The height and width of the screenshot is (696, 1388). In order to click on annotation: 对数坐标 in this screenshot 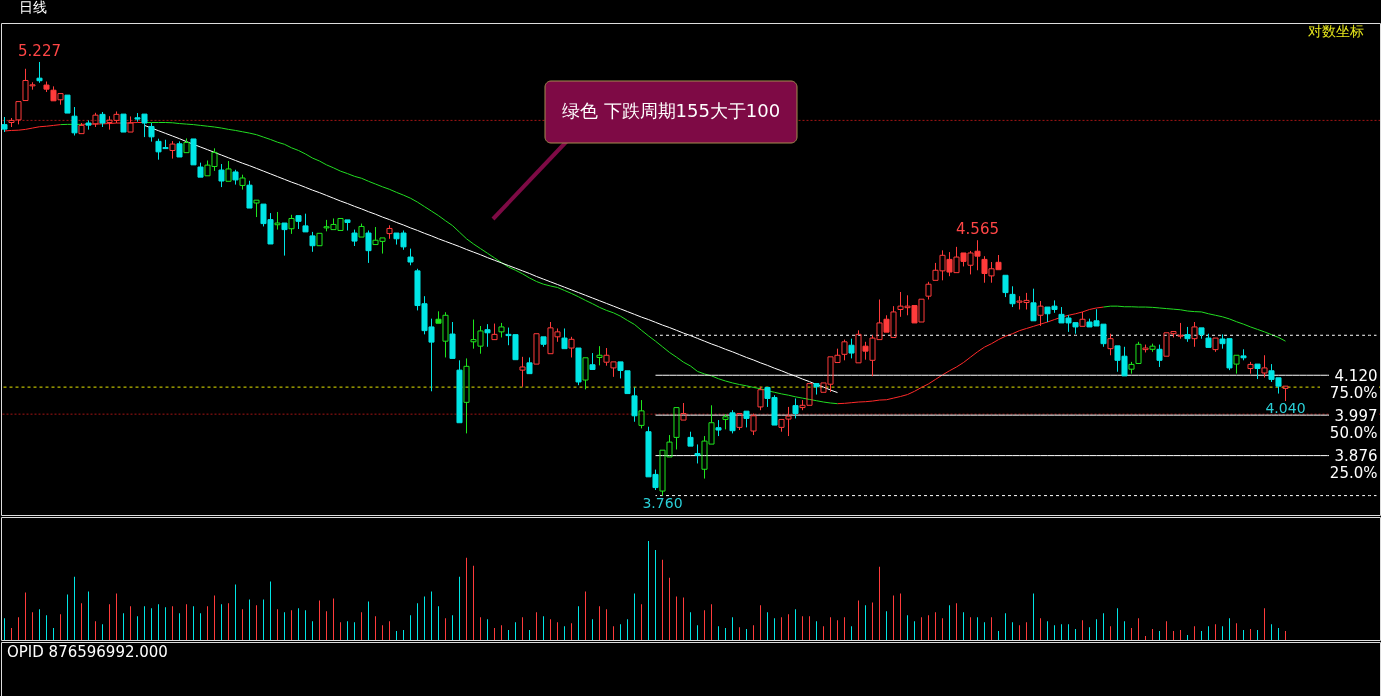, I will do `click(1336, 31)`.